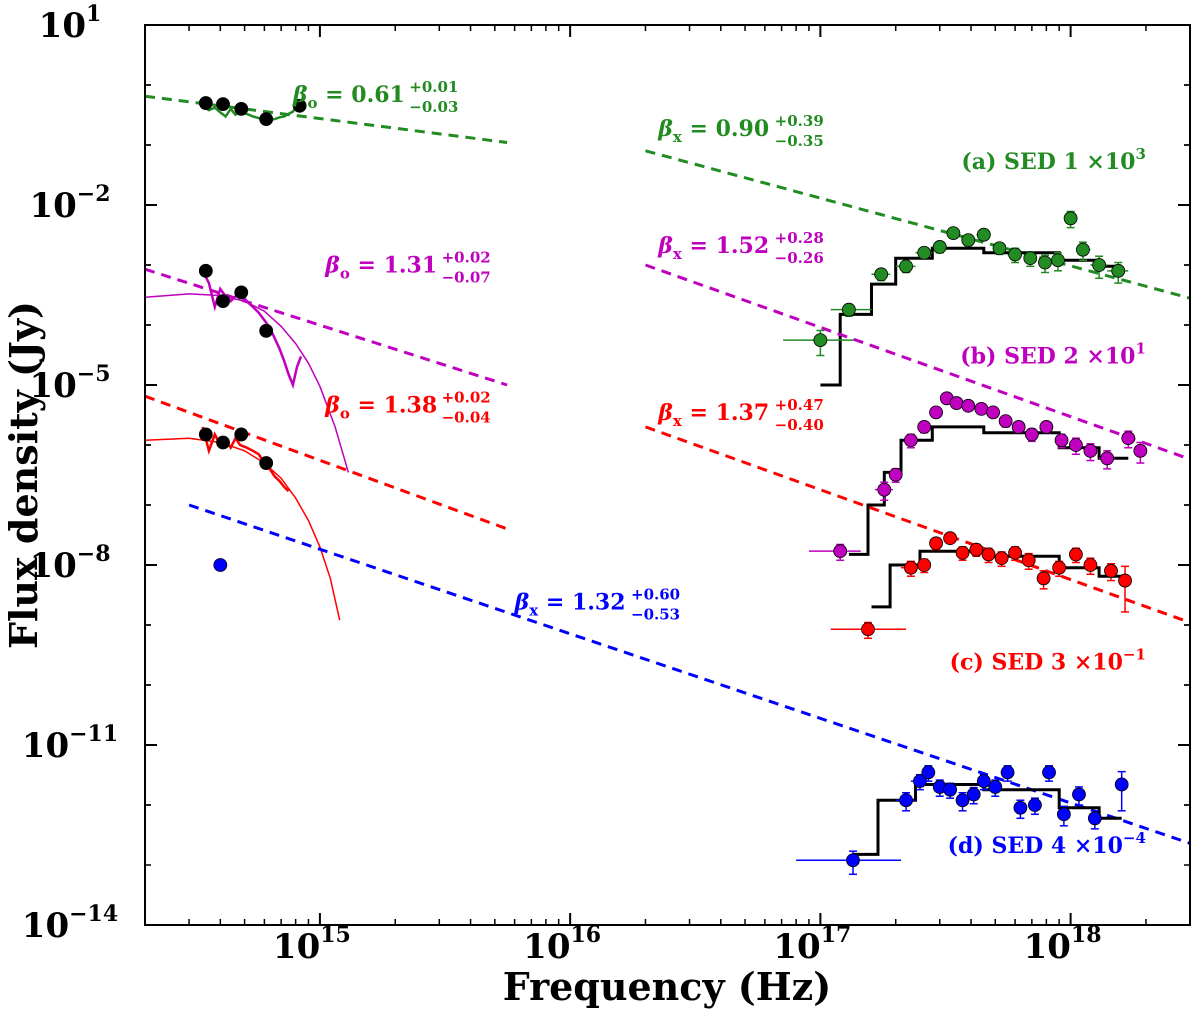 This screenshot has width=1200, height=1022. What do you see at coordinates (242, 529) in the screenshot?
I see `optical-fit-curve` at bounding box center [242, 529].